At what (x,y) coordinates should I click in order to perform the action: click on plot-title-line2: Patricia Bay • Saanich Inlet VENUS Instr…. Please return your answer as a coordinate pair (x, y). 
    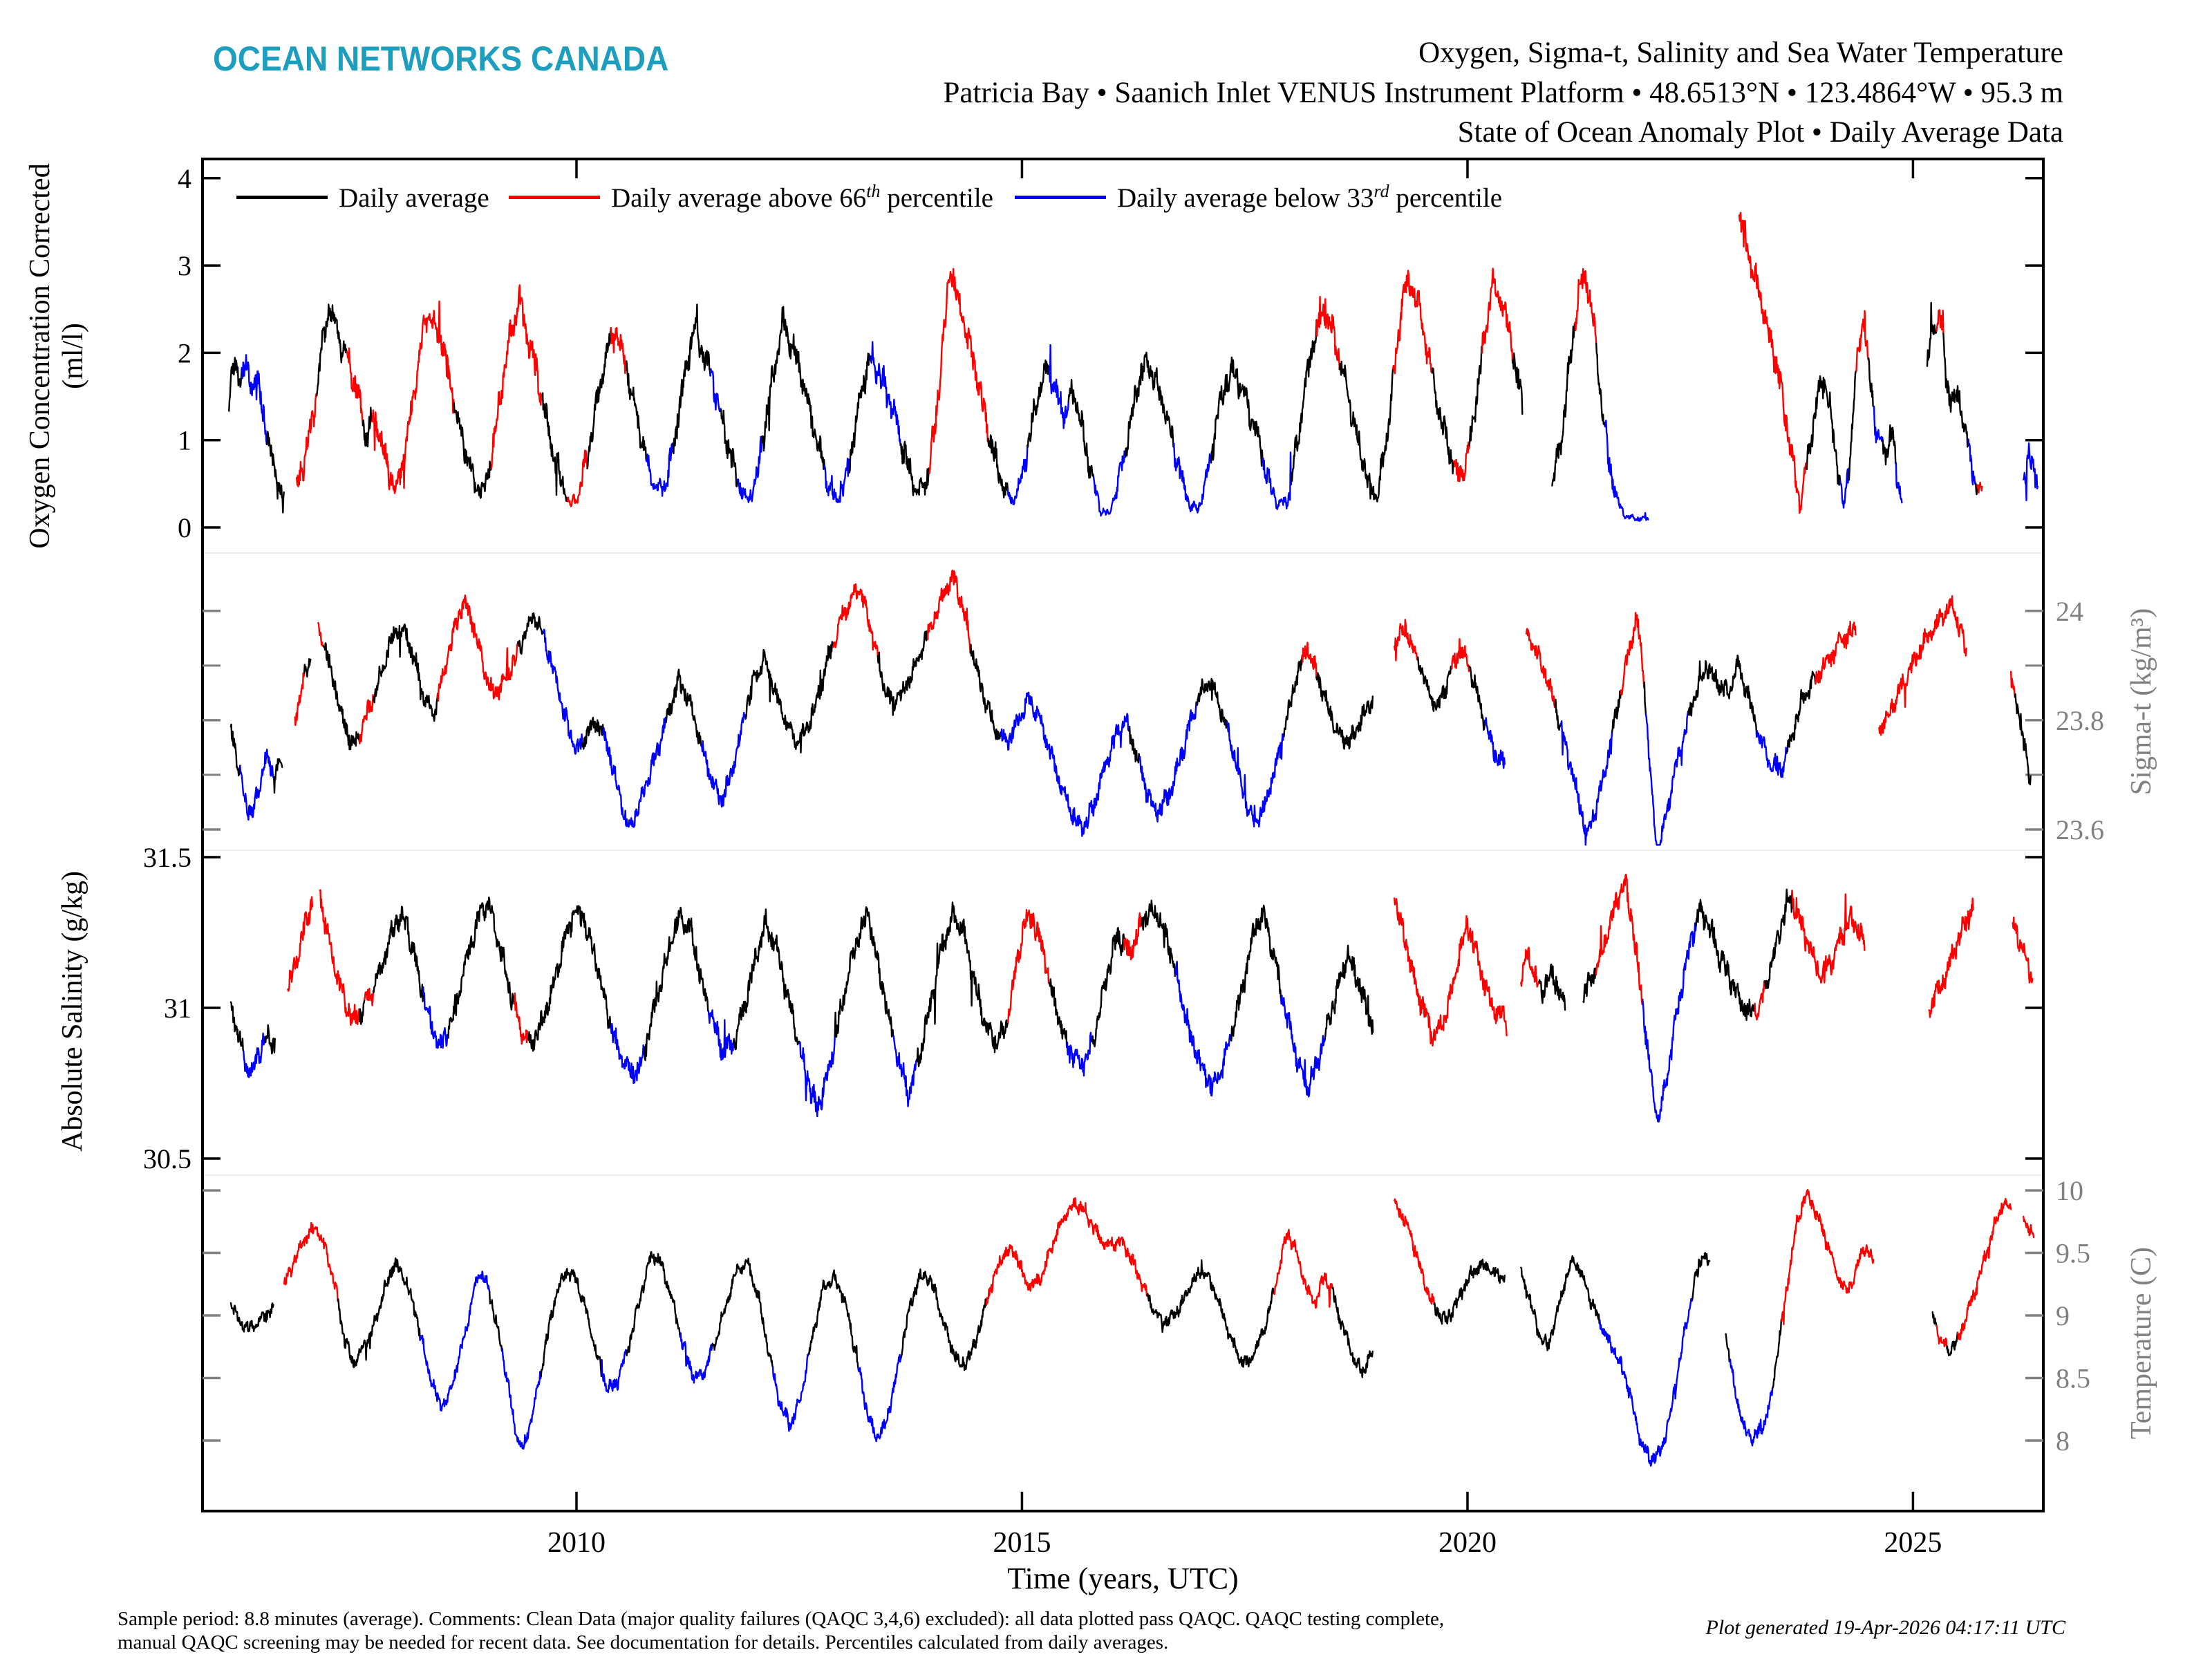
    Looking at the image, I should click on (1503, 93).